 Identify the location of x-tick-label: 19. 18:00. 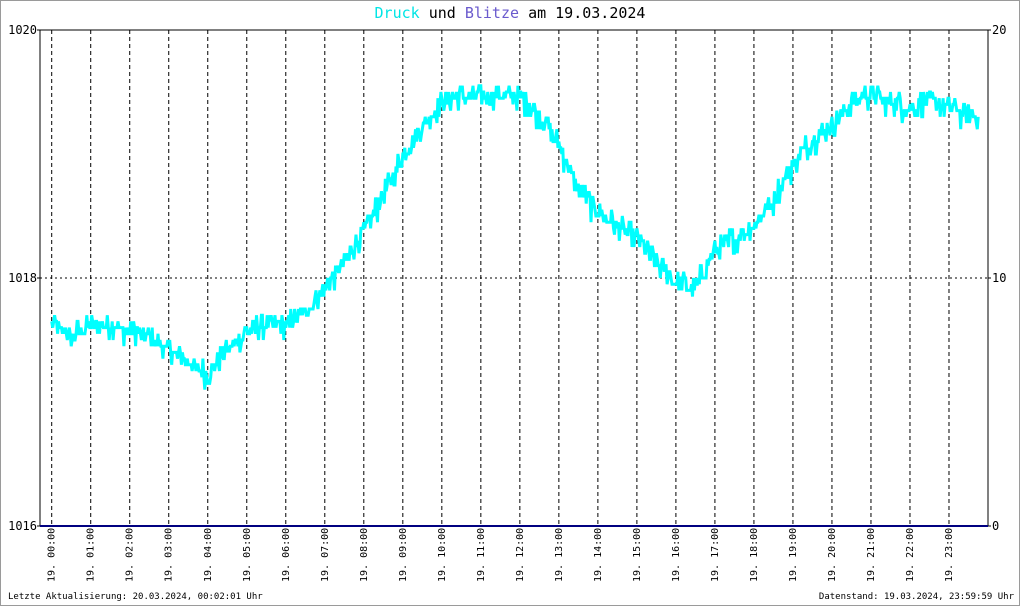
(754, 555).